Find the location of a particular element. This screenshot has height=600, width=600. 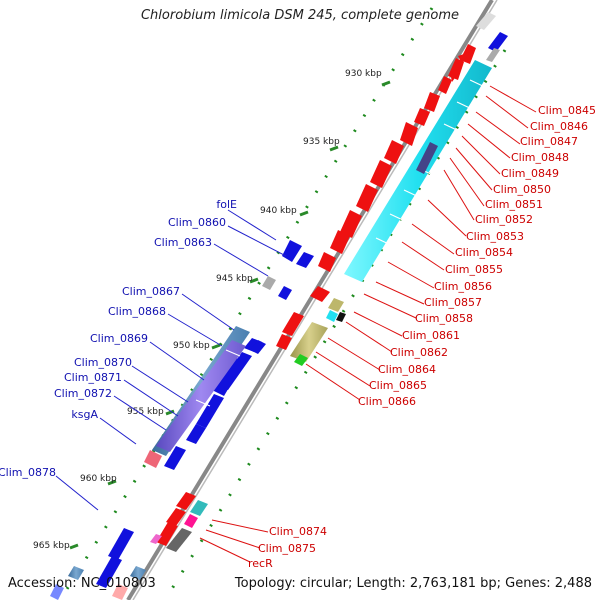

gene-label-clim-0850: Clim_0850 is located at coordinates (522, 189).